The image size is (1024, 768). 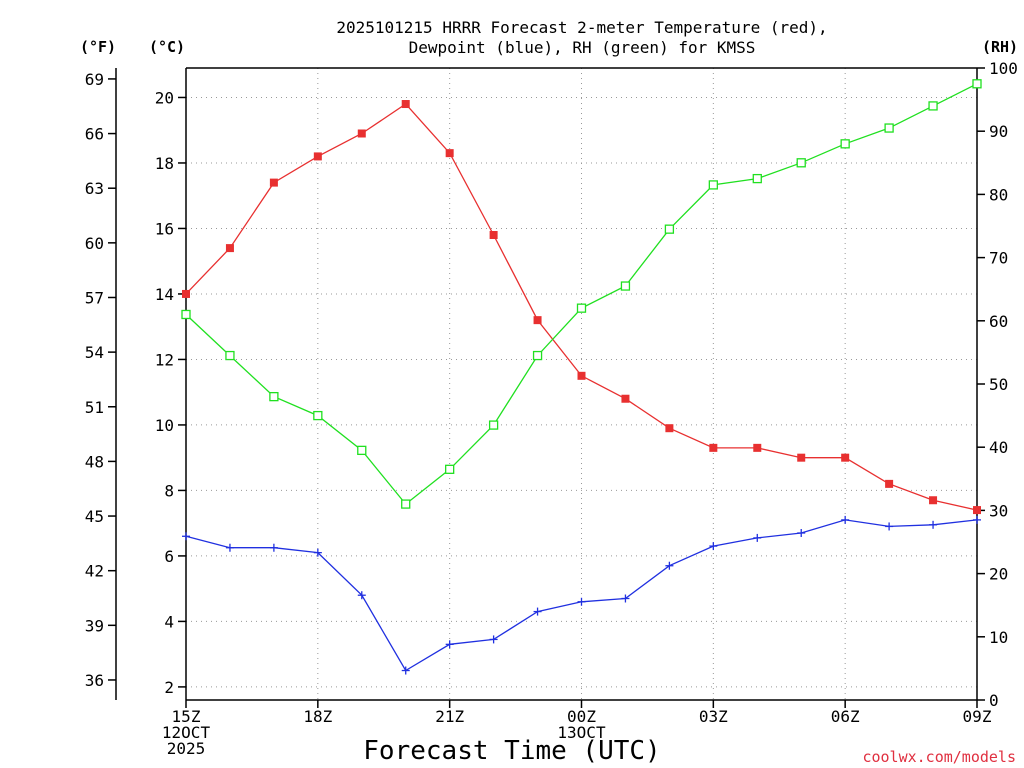 I want to click on celsius-tick-label: 8, so click(x=169, y=490).